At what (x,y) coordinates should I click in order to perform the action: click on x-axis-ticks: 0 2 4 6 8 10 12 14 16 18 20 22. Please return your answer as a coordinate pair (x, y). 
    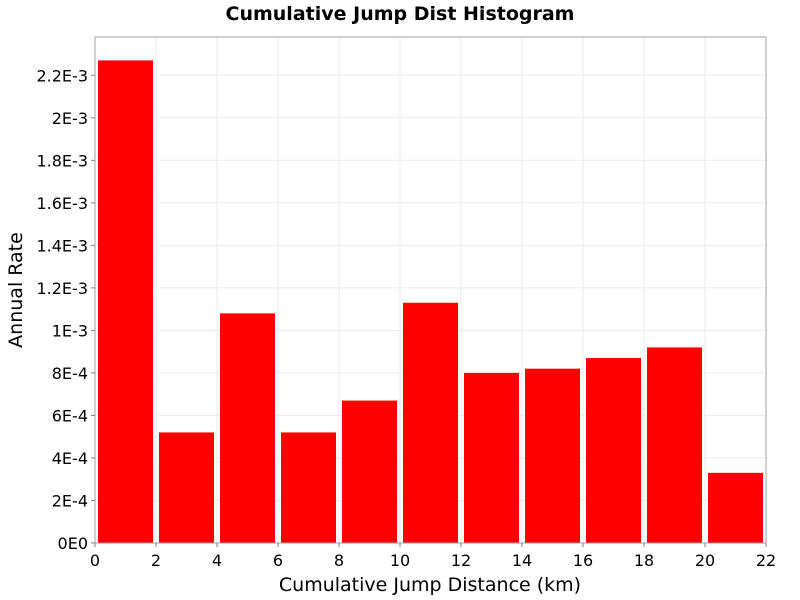
    Looking at the image, I should click on (433, 556).